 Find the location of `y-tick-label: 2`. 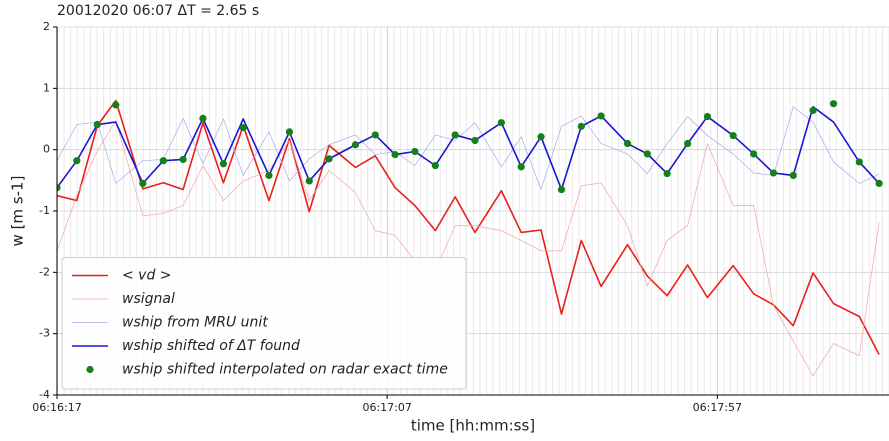

y-tick-label: 2 is located at coordinates (46, 26).